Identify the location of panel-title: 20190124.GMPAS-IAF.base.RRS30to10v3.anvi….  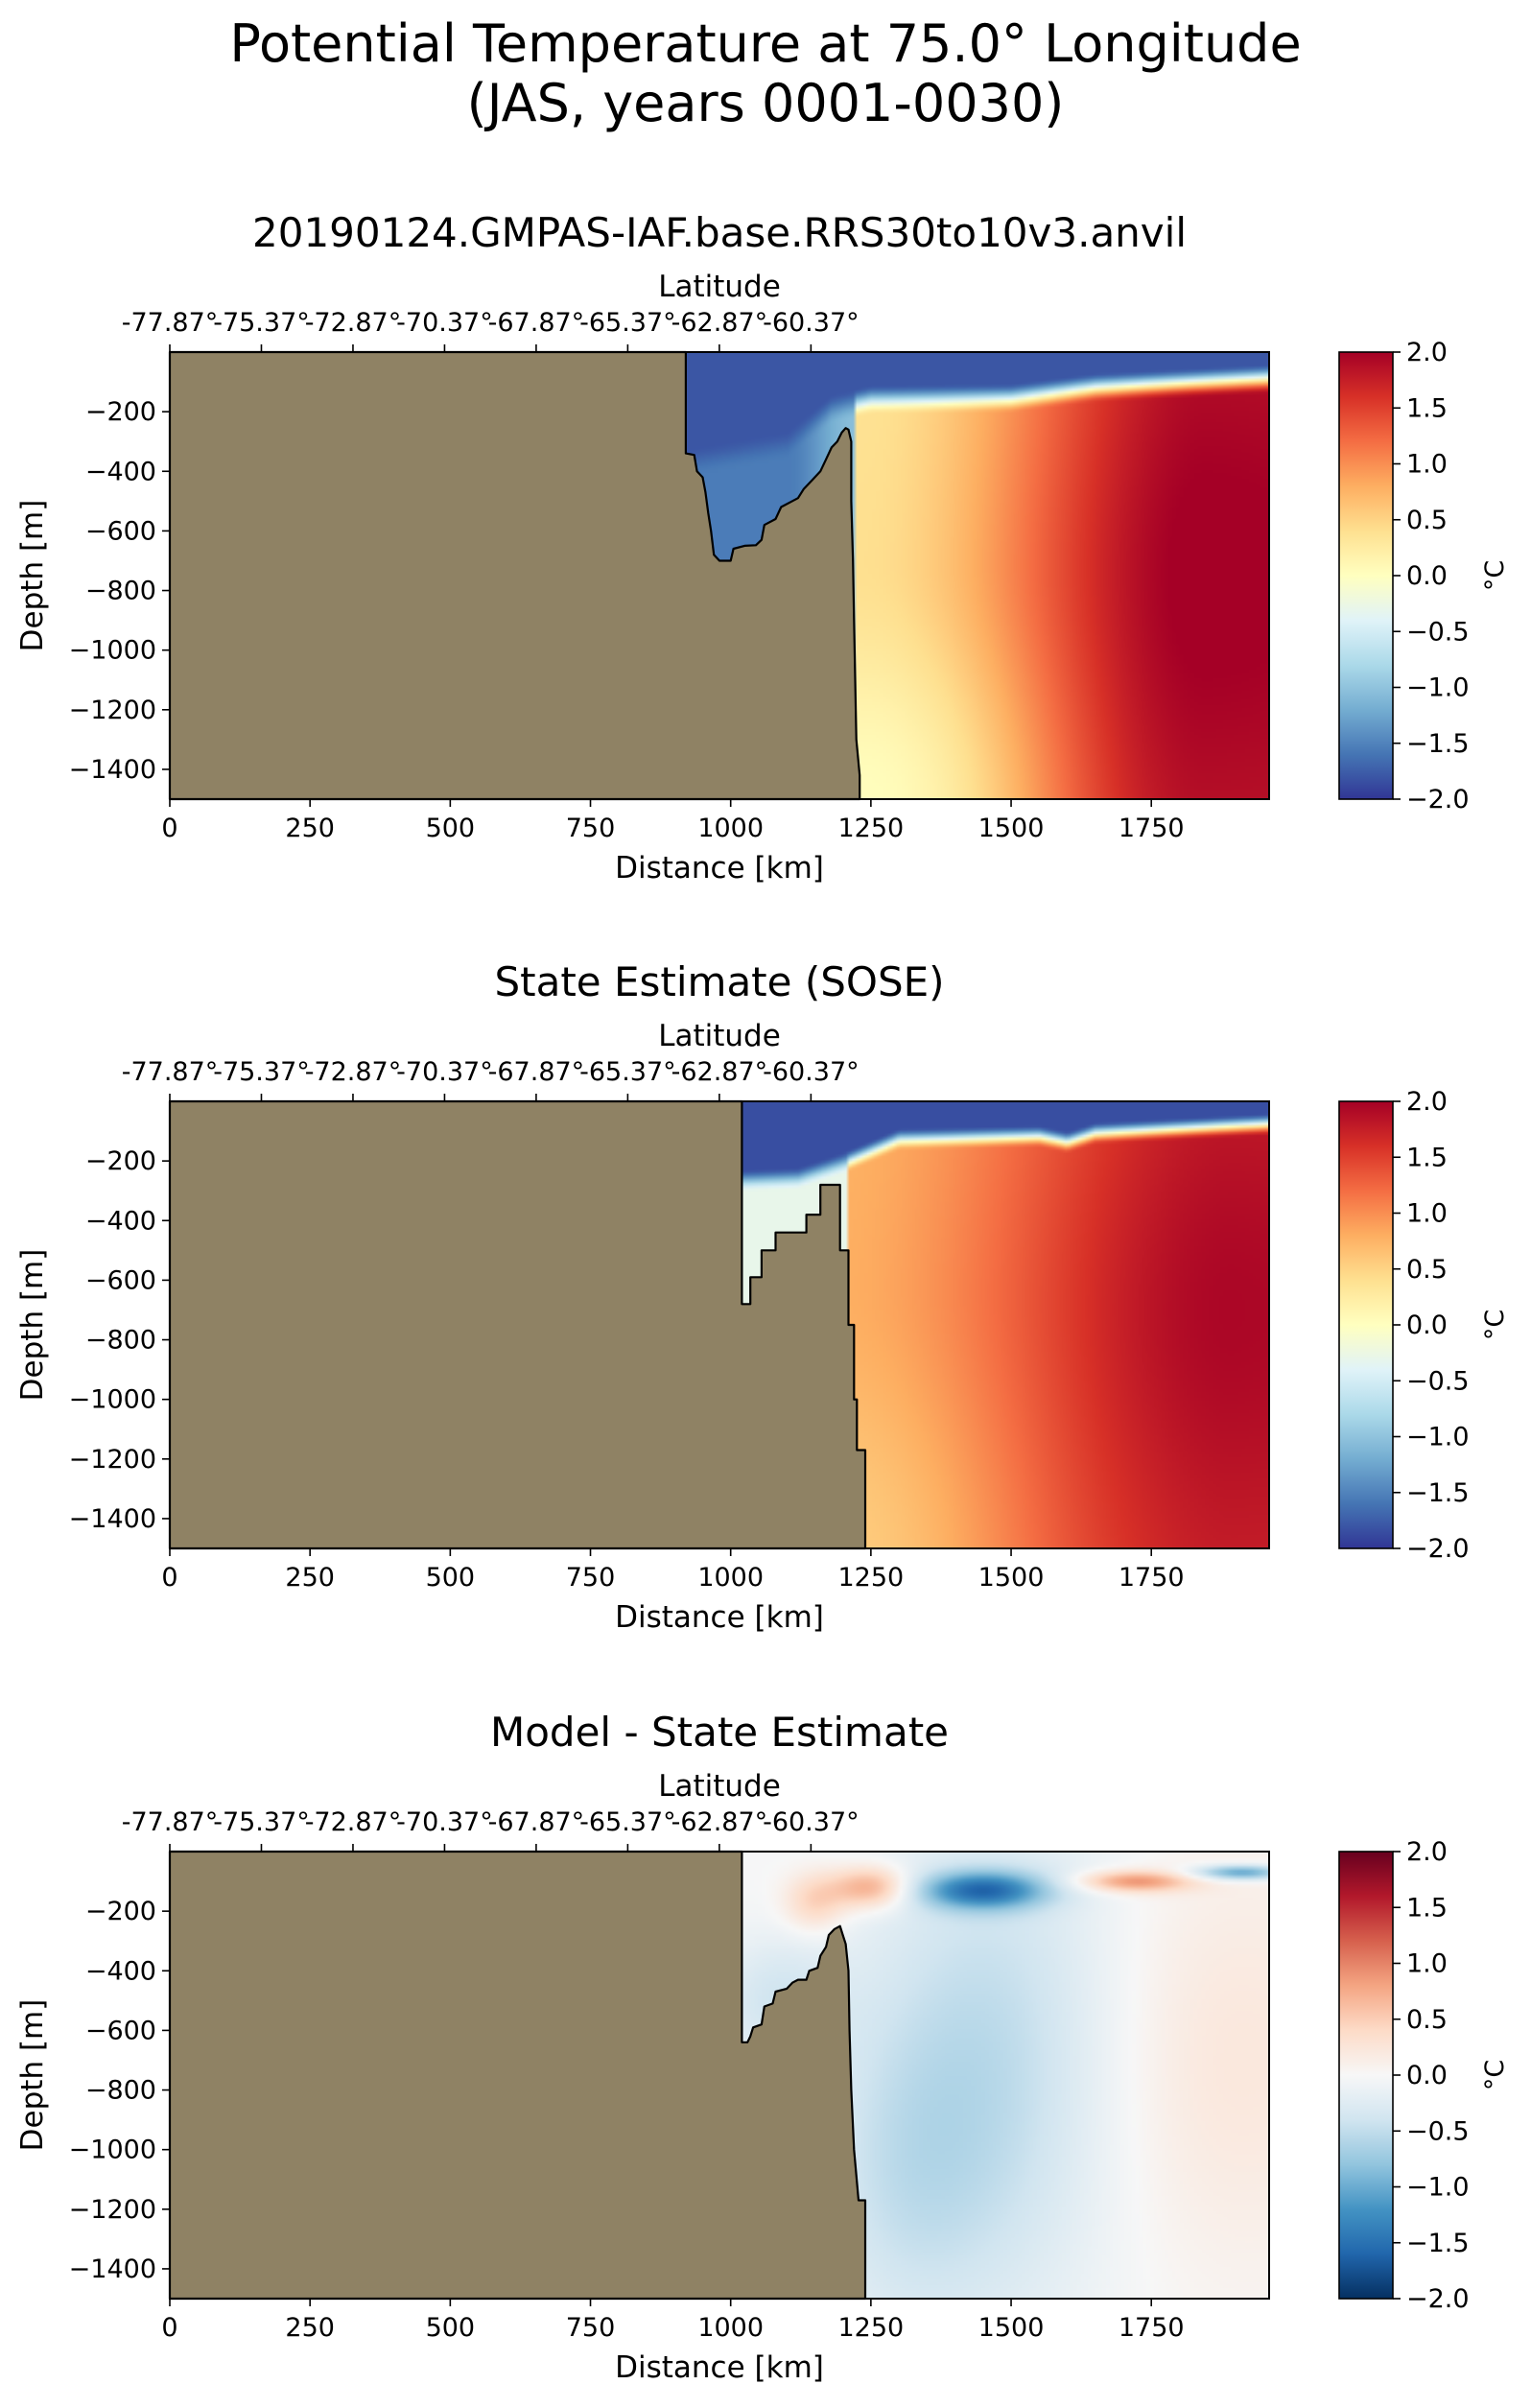
(719, 232).